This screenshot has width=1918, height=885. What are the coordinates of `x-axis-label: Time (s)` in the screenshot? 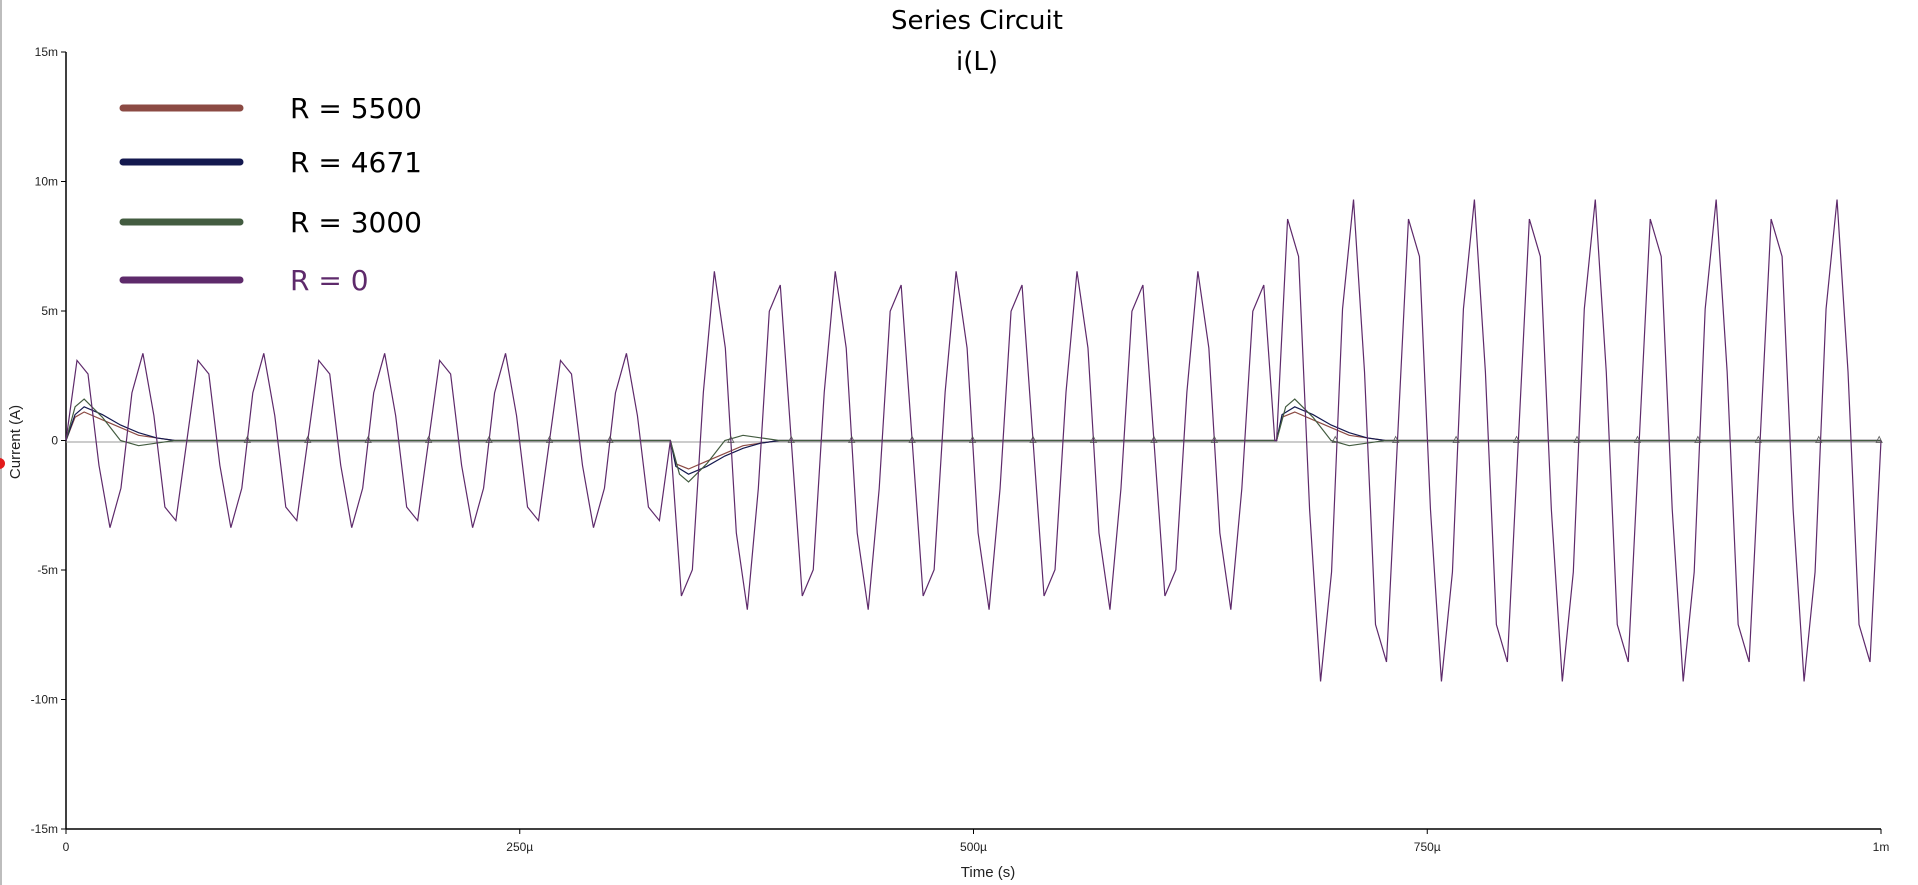 It's located at (988, 872).